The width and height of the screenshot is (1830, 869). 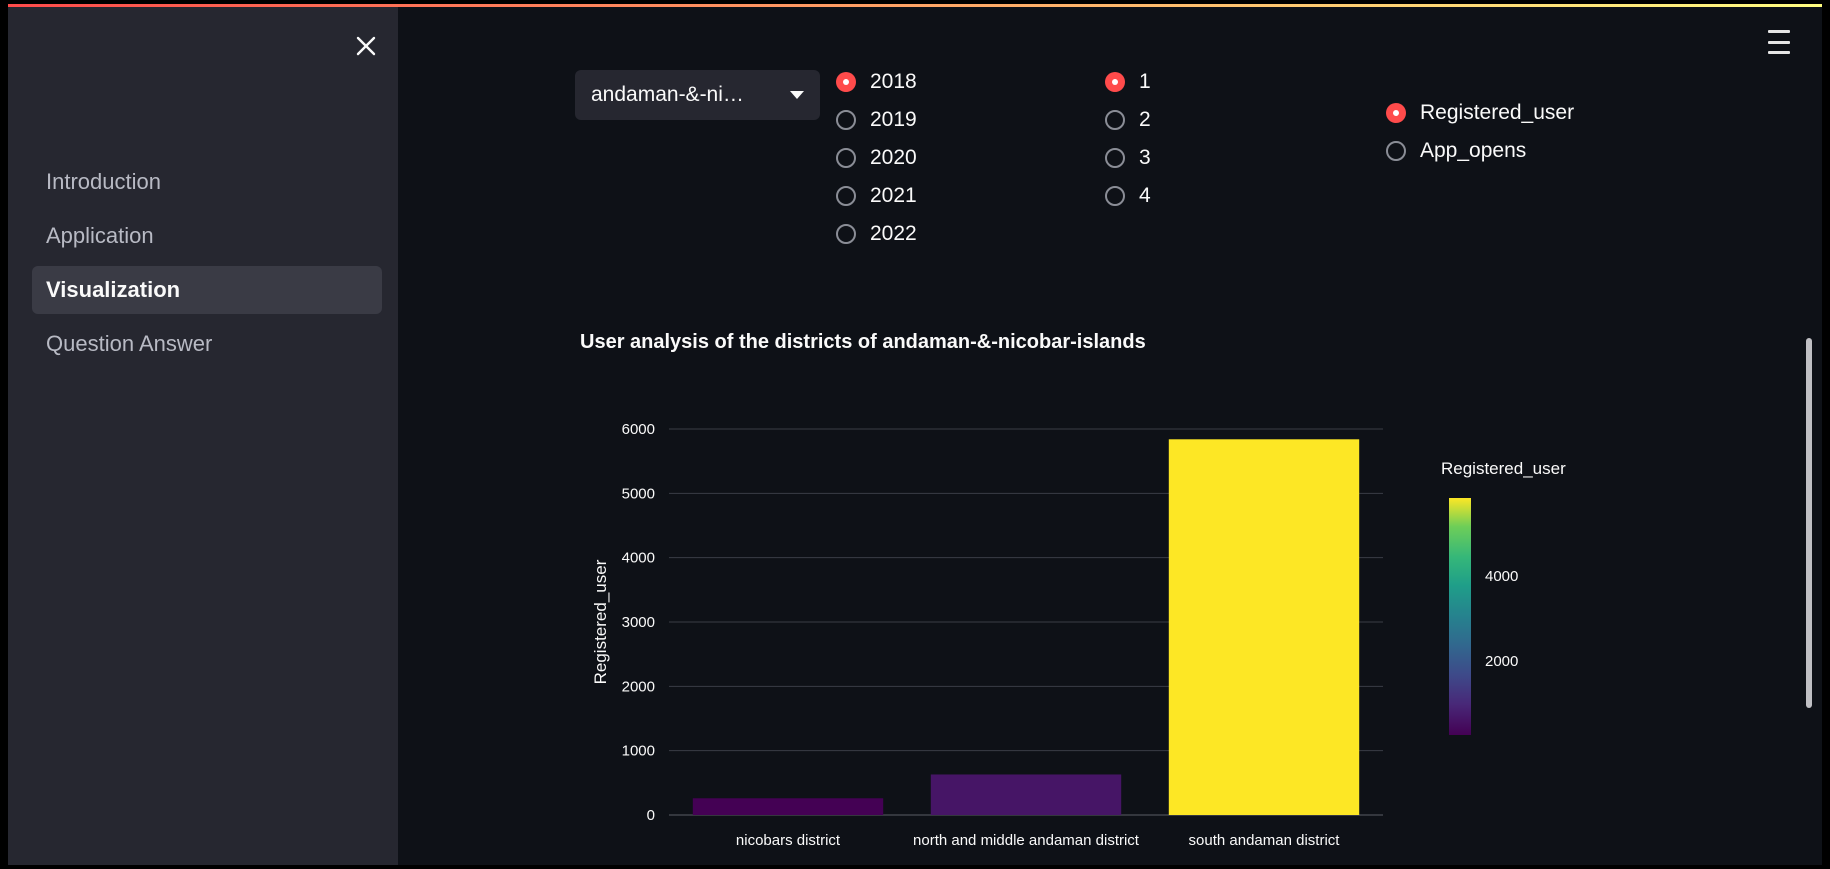 I want to click on y-tick-label: 5000, so click(x=638, y=493).